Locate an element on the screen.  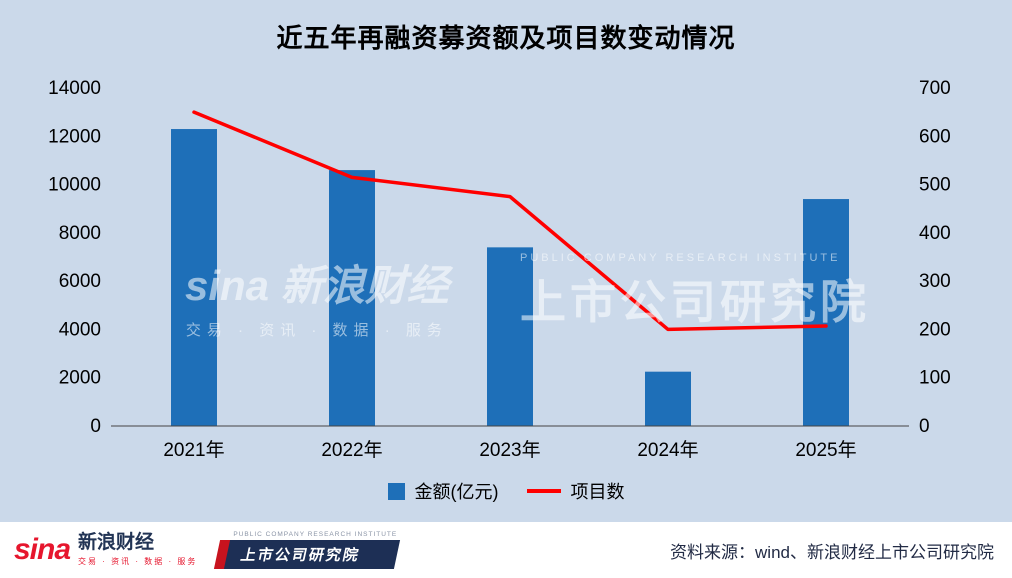
x-axis-tick: 2024年 is located at coordinates (667, 450).